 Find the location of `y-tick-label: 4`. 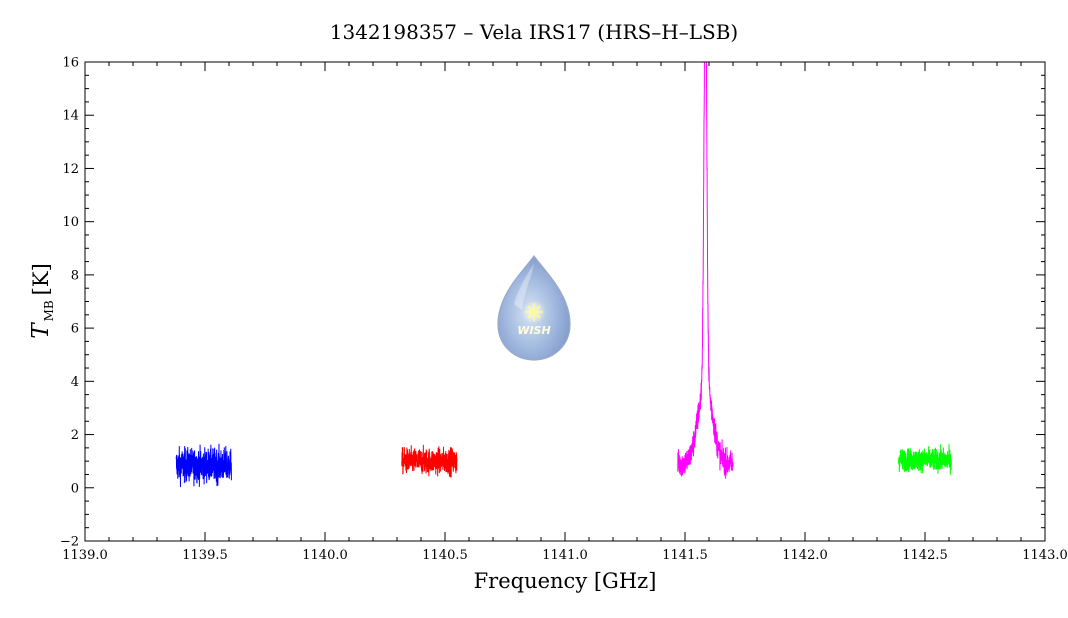

y-tick-label: 4 is located at coordinates (75, 382).